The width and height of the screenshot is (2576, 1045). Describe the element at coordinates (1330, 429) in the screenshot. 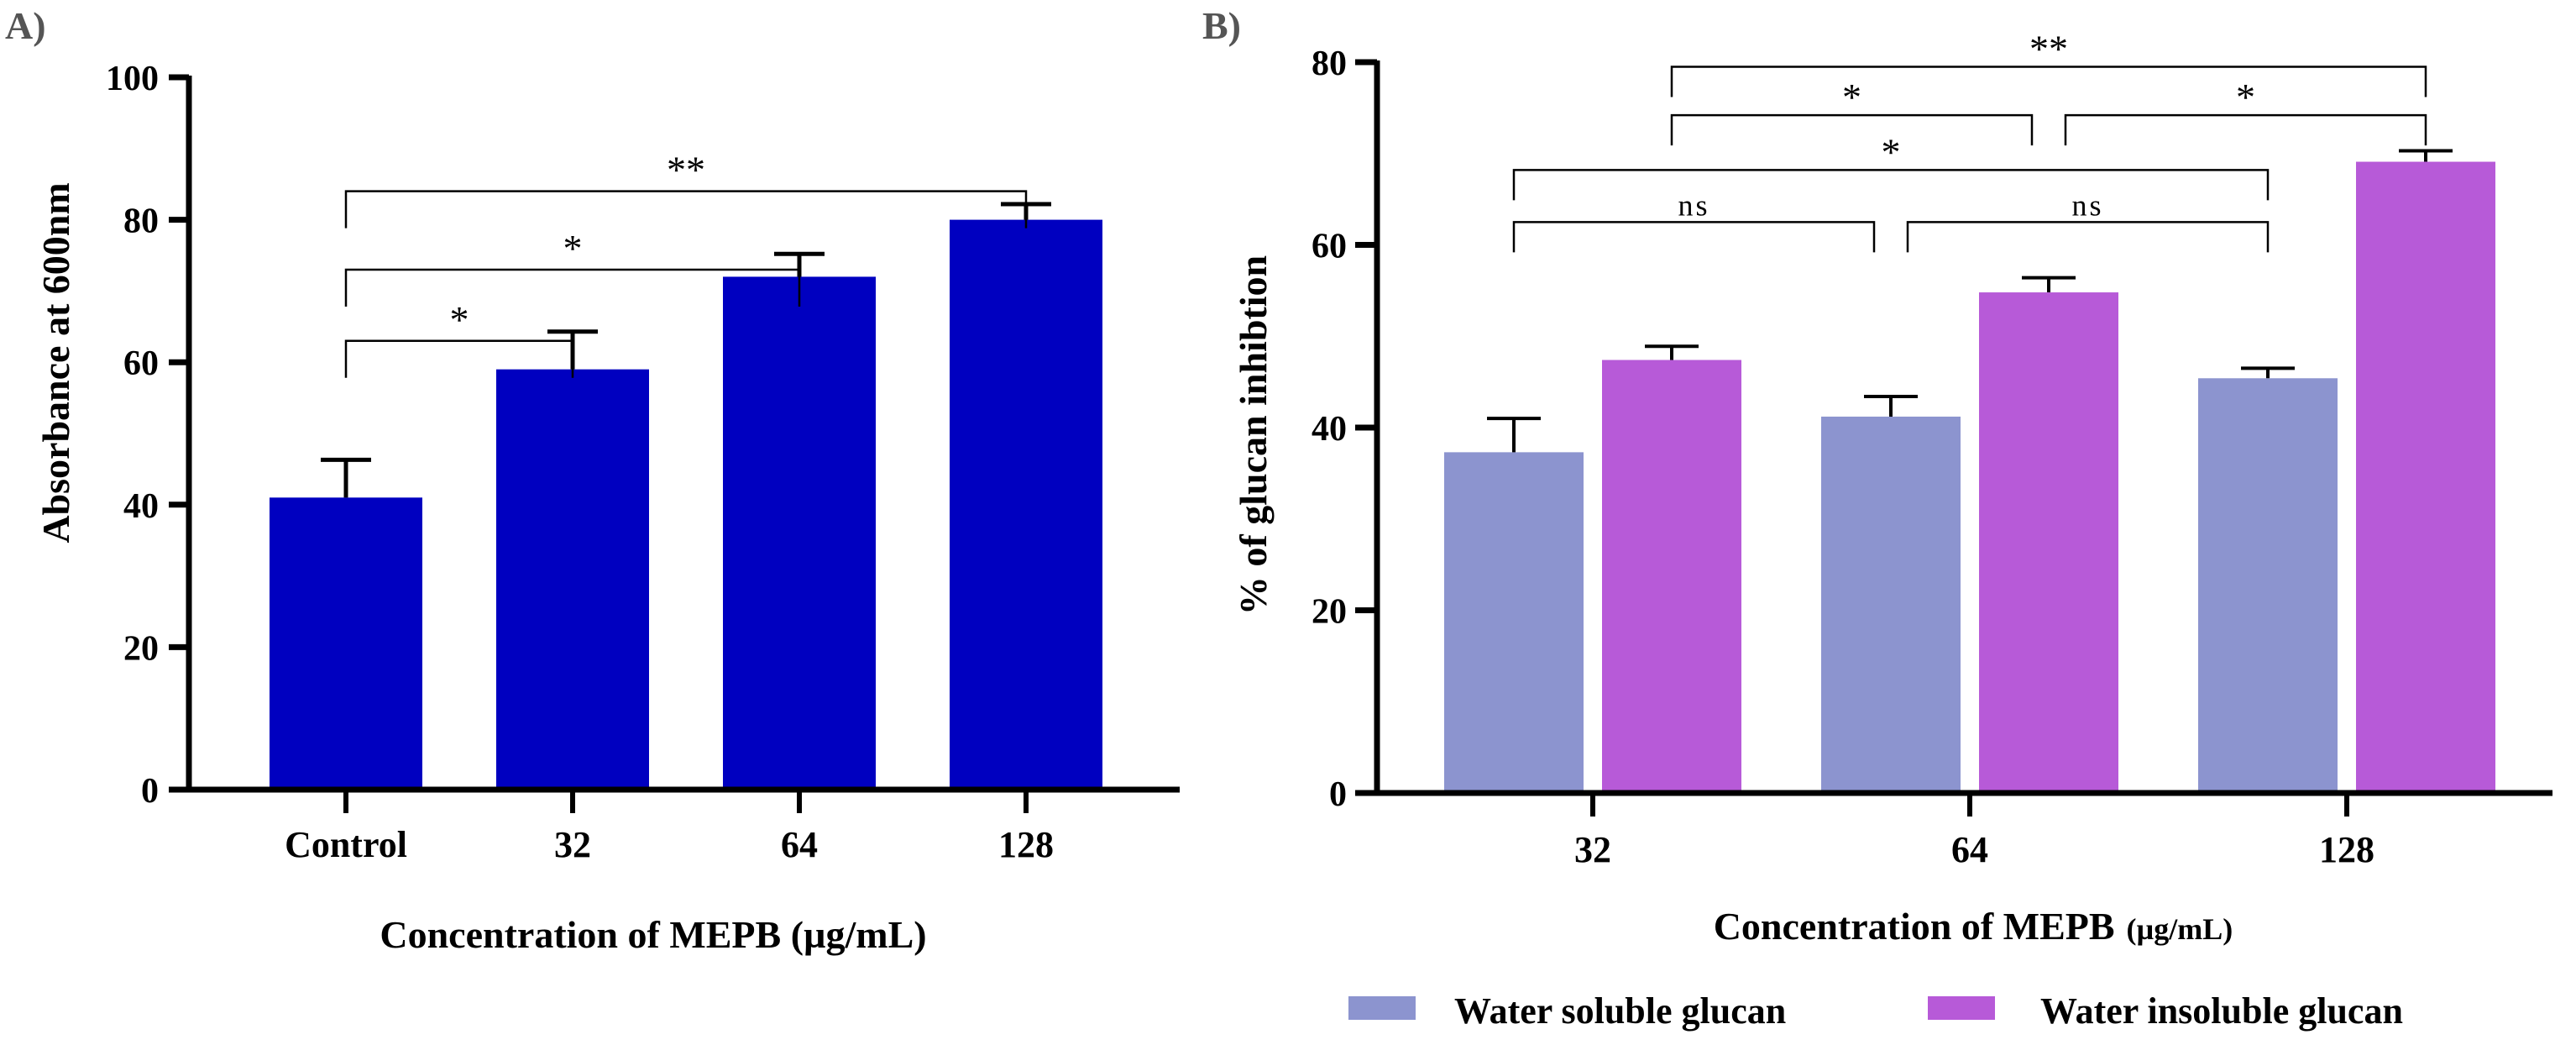

I see `panel-b-y-tick-label: 40` at that location.